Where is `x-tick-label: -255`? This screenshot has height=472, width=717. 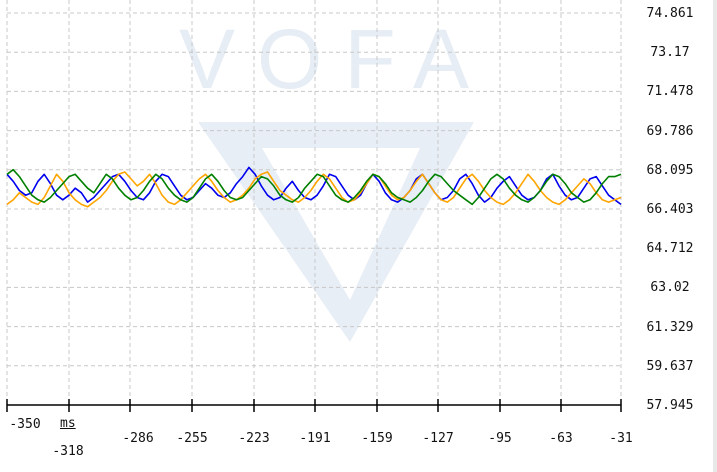 x-tick-label: -255 is located at coordinates (192, 438).